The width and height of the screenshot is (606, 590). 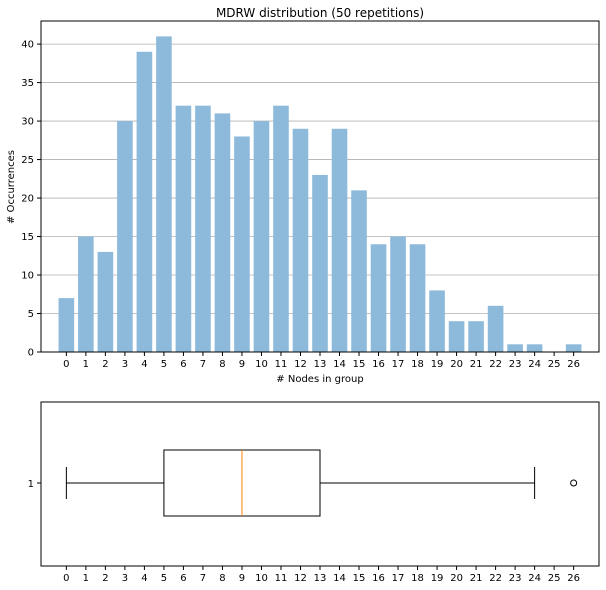 What do you see at coordinates (203, 578) in the screenshot?
I see `boxplot-x-tick-label: 7` at bounding box center [203, 578].